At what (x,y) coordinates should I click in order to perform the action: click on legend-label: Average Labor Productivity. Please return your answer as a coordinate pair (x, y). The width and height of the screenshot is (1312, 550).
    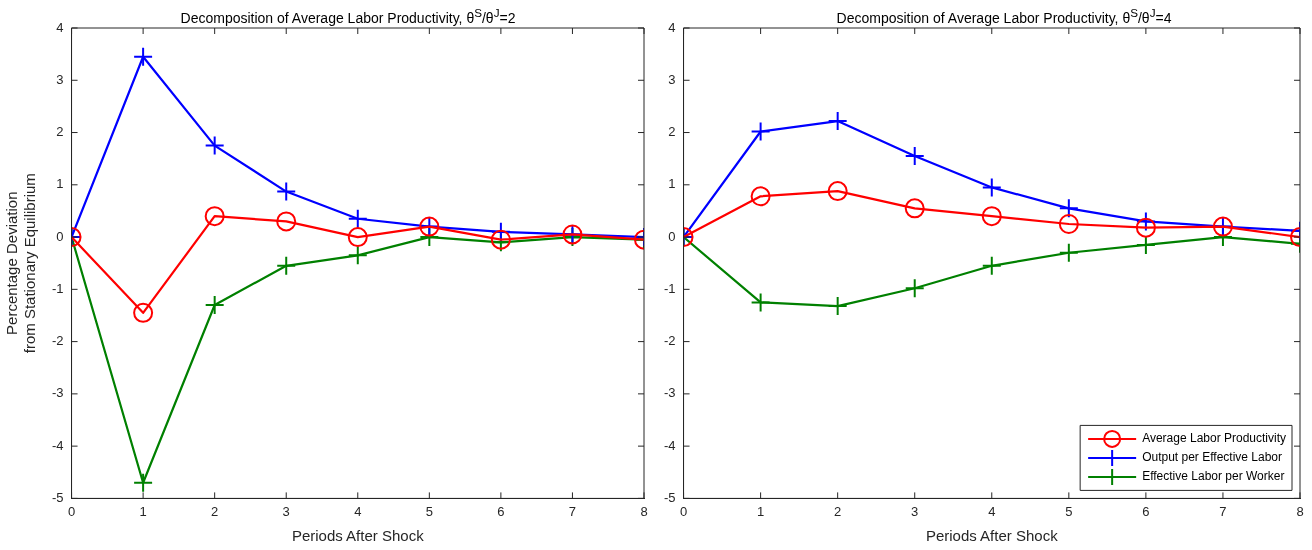
    Looking at the image, I should click on (1214, 438).